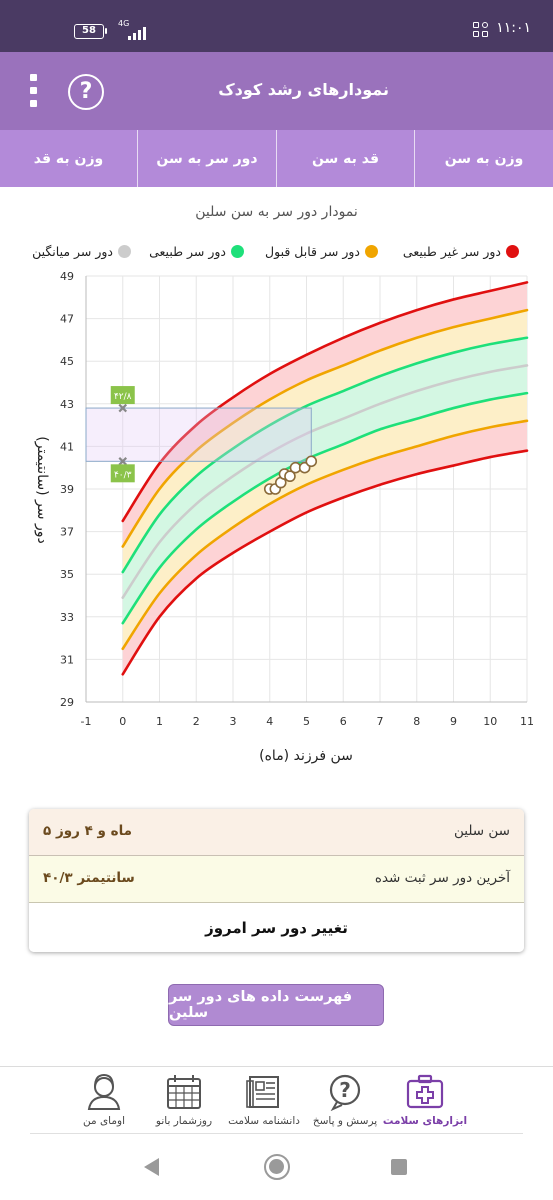 The width and height of the screenshot is (553, 1200). What do you see at coordinates (345, 158) in the screenshot?
I see `tab-height-for-age: قد به سن` at bounding box center [345, 158].